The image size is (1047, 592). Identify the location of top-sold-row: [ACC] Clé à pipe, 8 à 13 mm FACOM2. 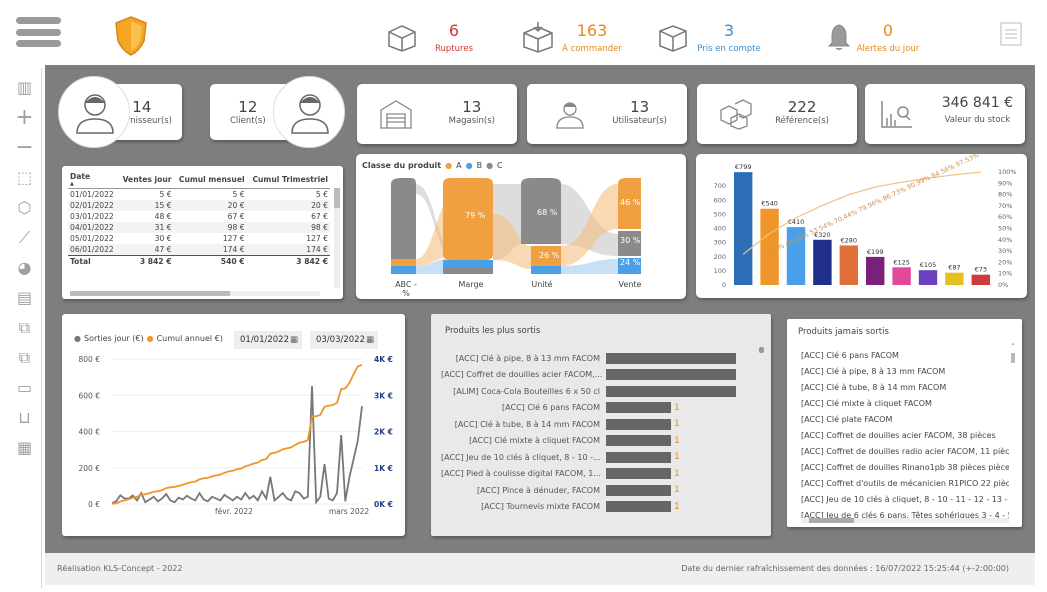
(588, 358).